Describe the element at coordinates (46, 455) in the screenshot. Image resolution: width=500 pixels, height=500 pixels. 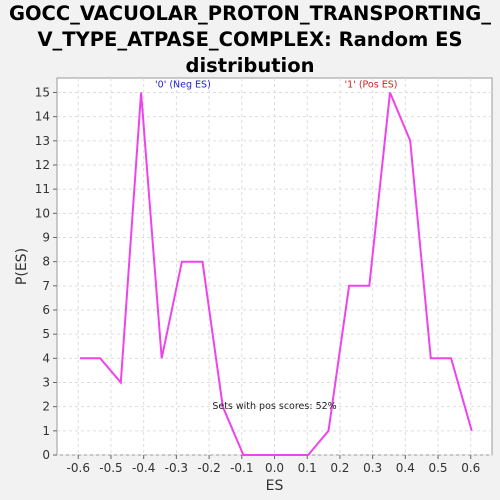
I see `y-tick-label-0: 0` at that location.